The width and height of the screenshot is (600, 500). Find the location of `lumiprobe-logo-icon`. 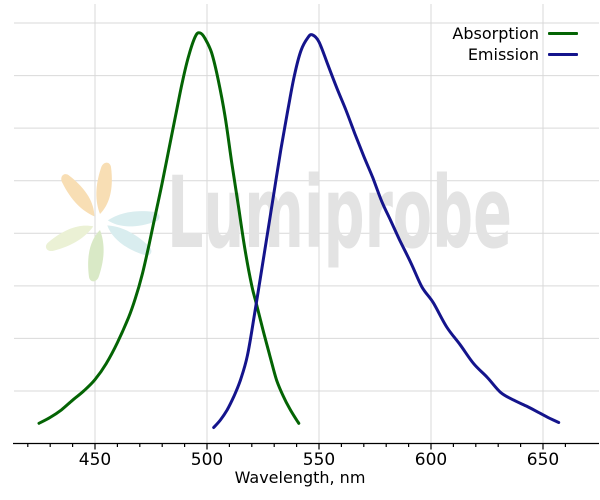

lumiprobe-logo-icon is located at coordinates (102, 222).